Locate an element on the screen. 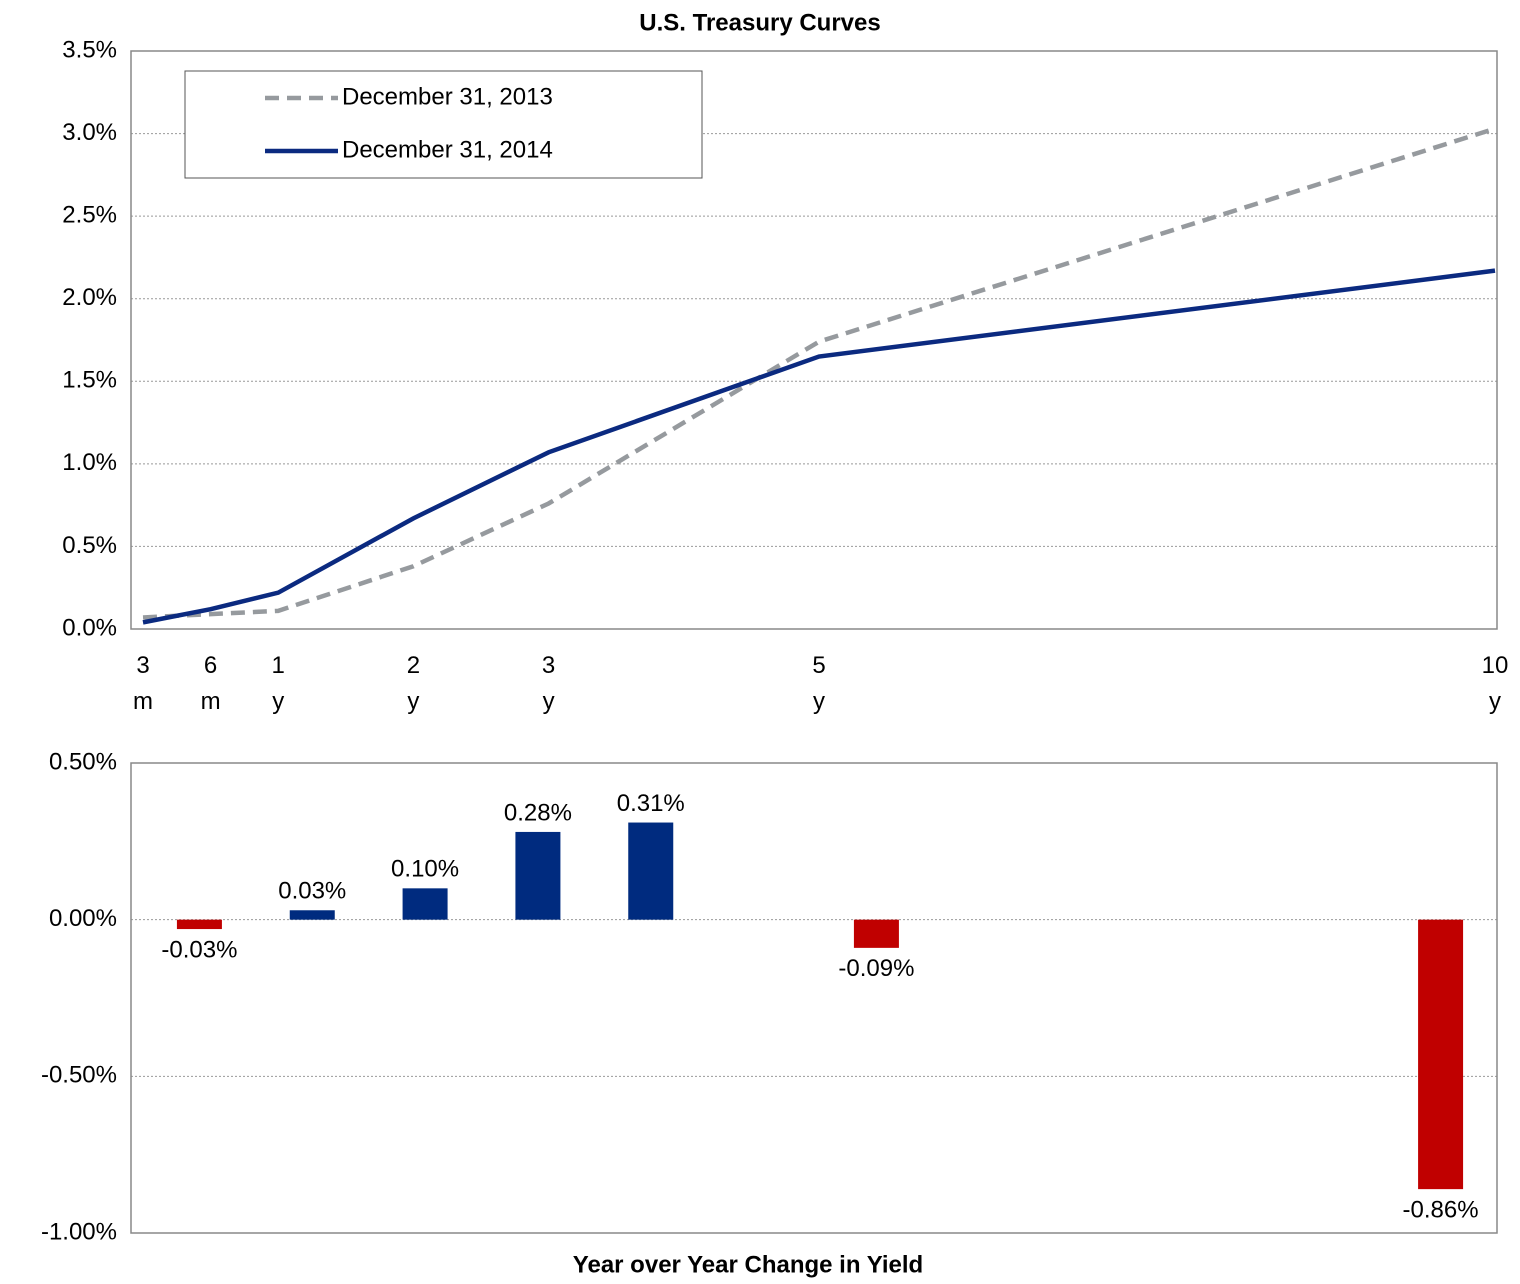 The height and width of the screenshot is (1284, 1520). y-tick-label: 0.0% is located at coordinates (89, 627).